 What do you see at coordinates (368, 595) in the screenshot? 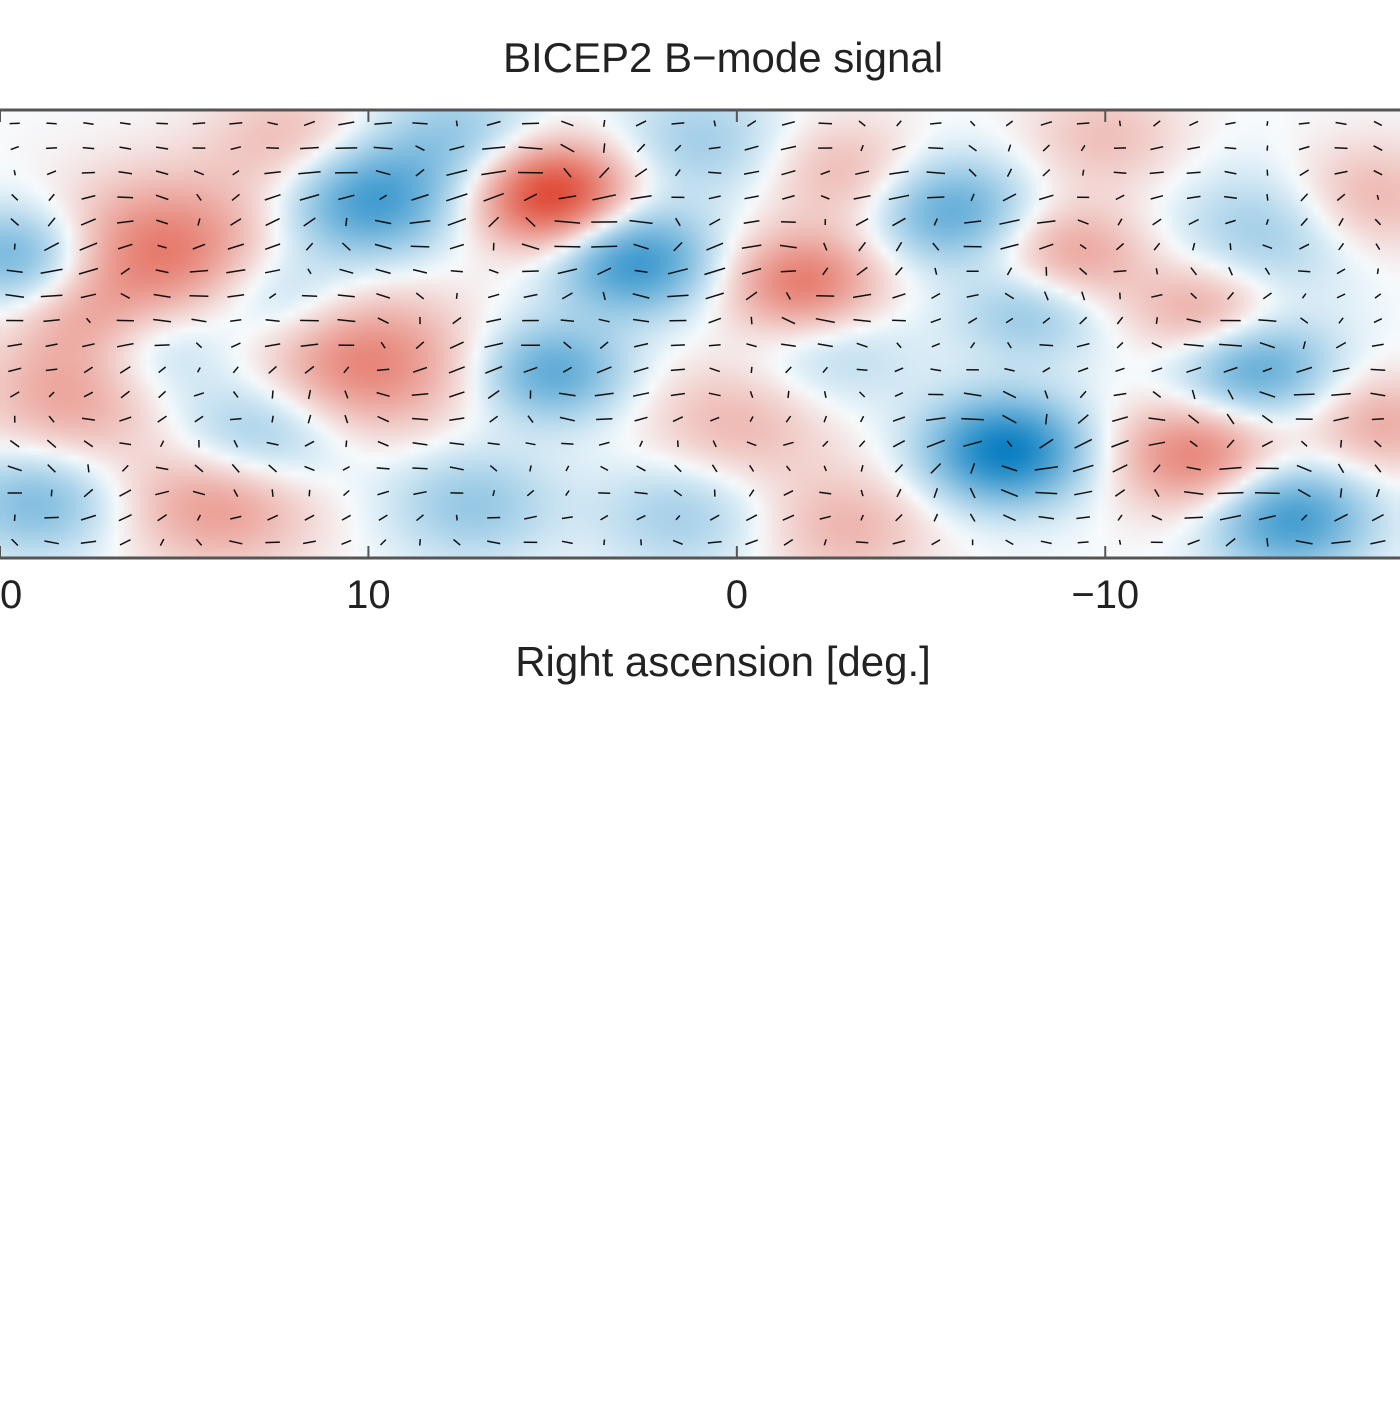
I see `x-tick-label: 10` at bounding box center [368, 595].